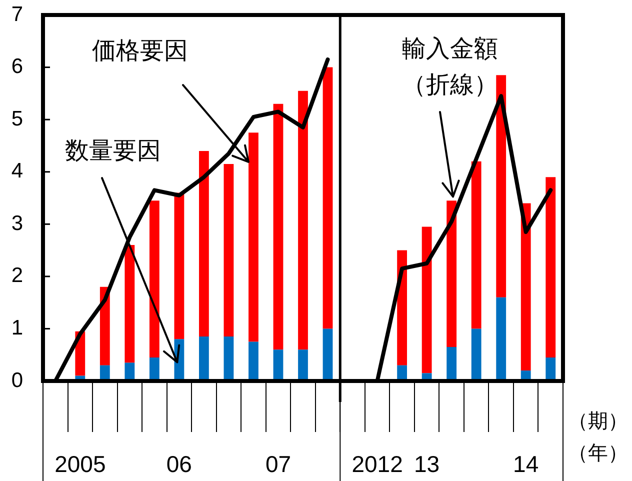  I want to click on text: （期）, so click(598, 421).